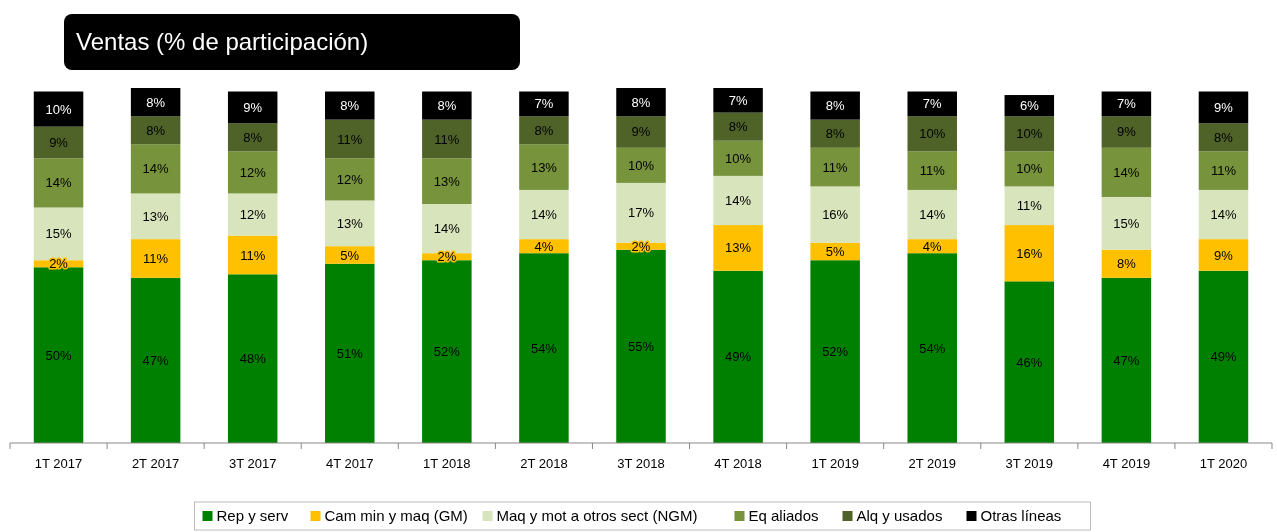  I want to click on data-label: 4%, so click(544, 246).